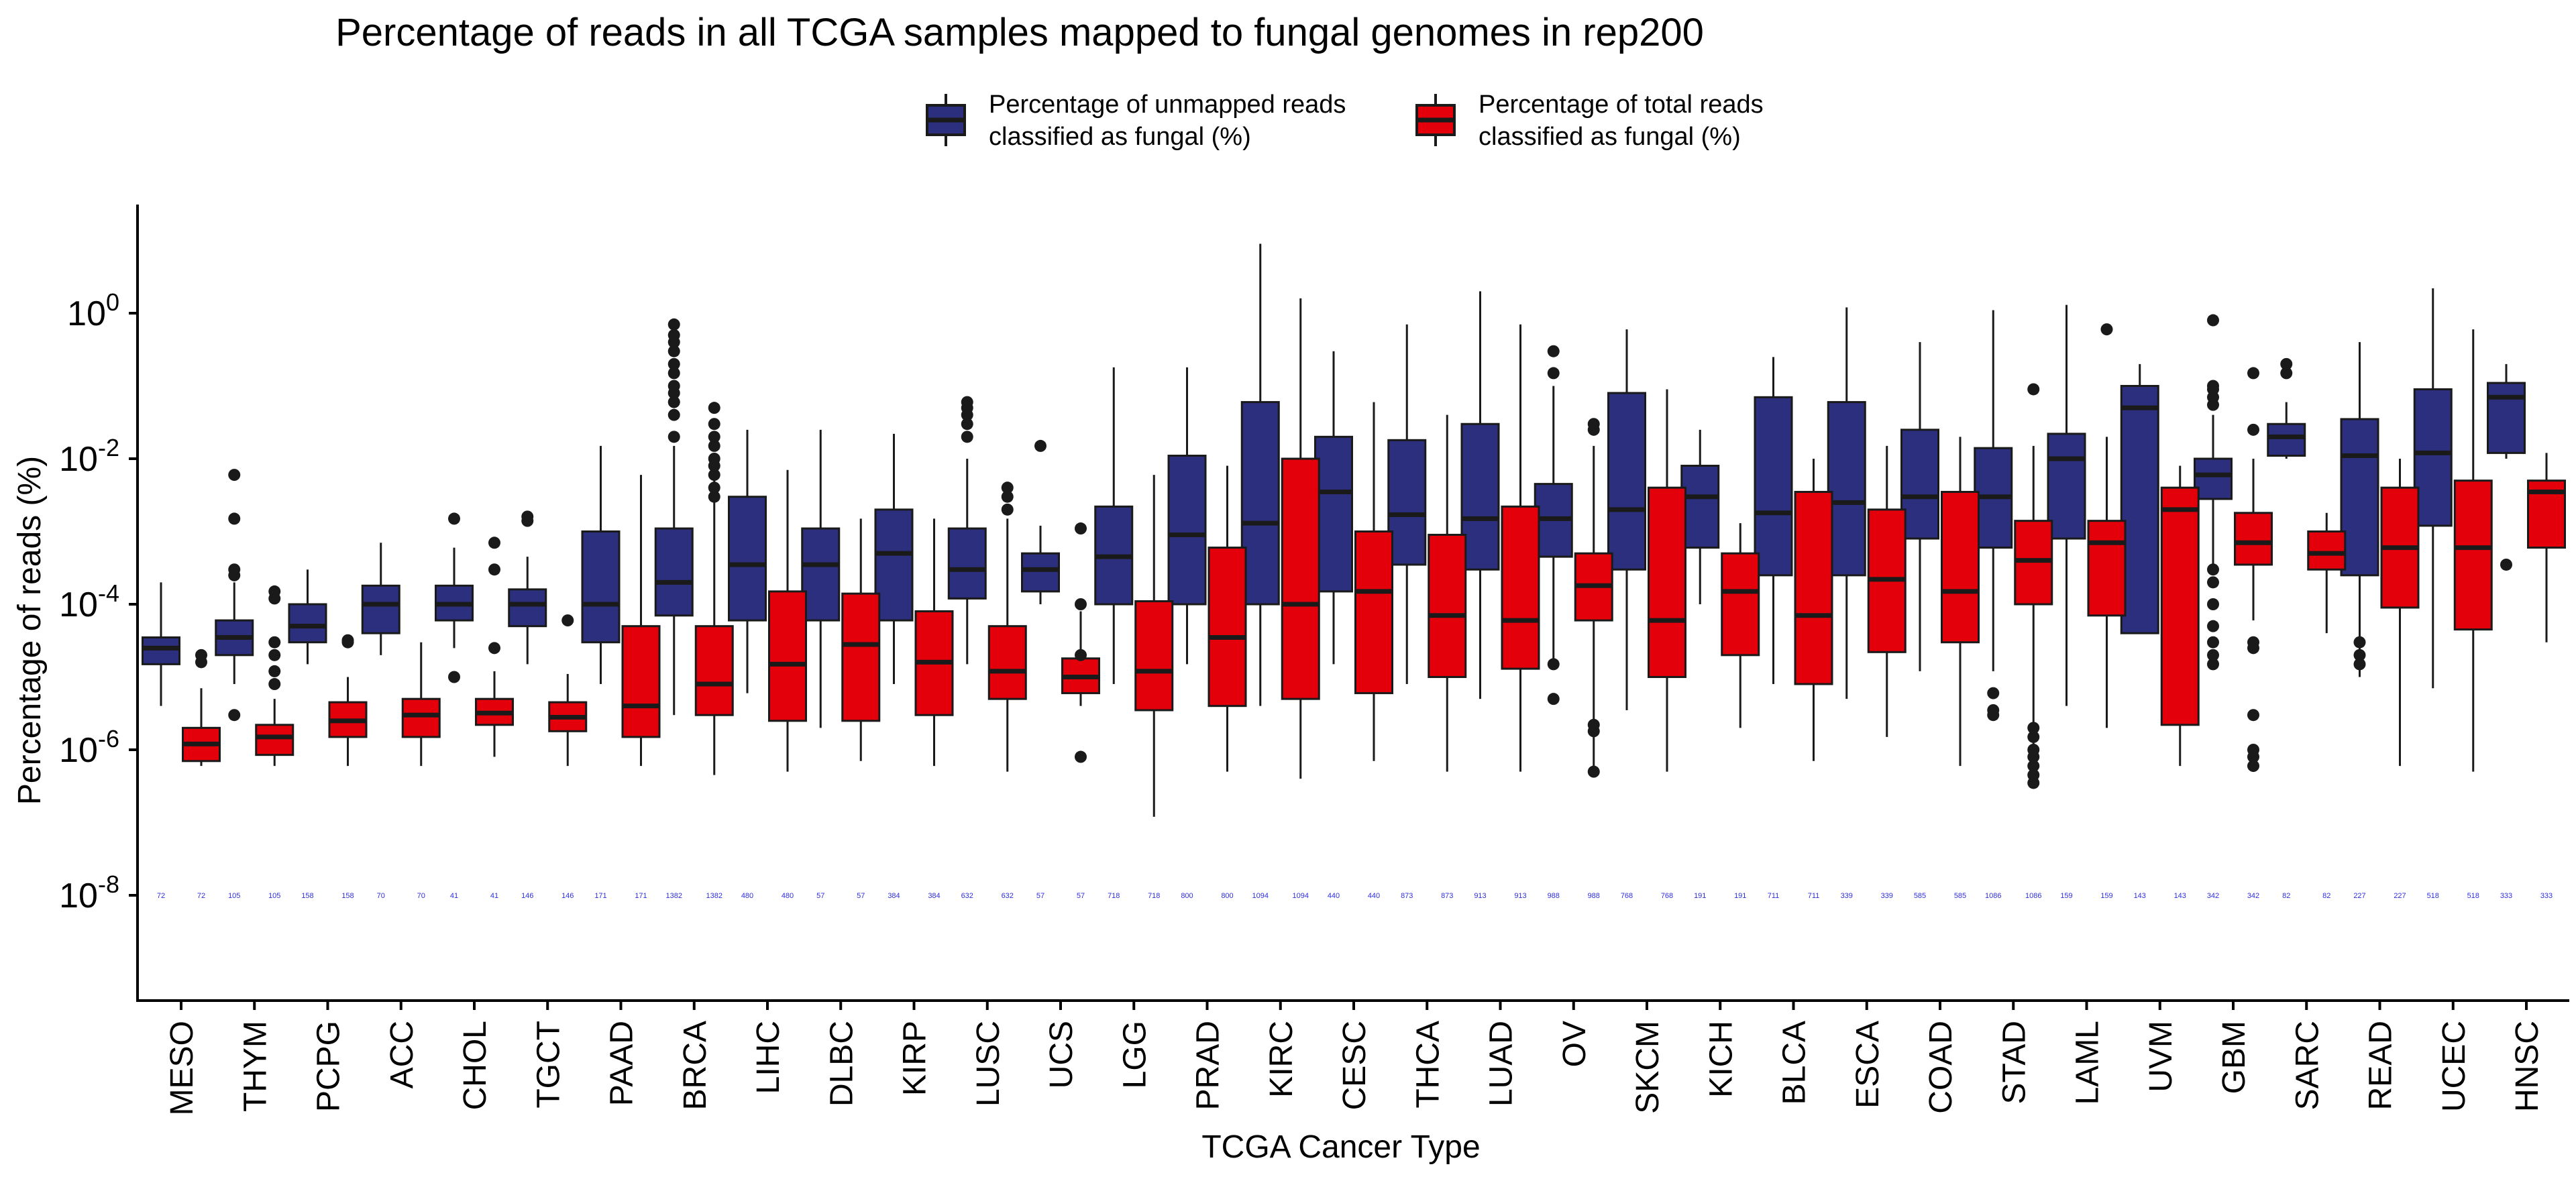  Describe the element at coordinates (347, 896) in the screenshot. I see `count-label: 158` at that location.